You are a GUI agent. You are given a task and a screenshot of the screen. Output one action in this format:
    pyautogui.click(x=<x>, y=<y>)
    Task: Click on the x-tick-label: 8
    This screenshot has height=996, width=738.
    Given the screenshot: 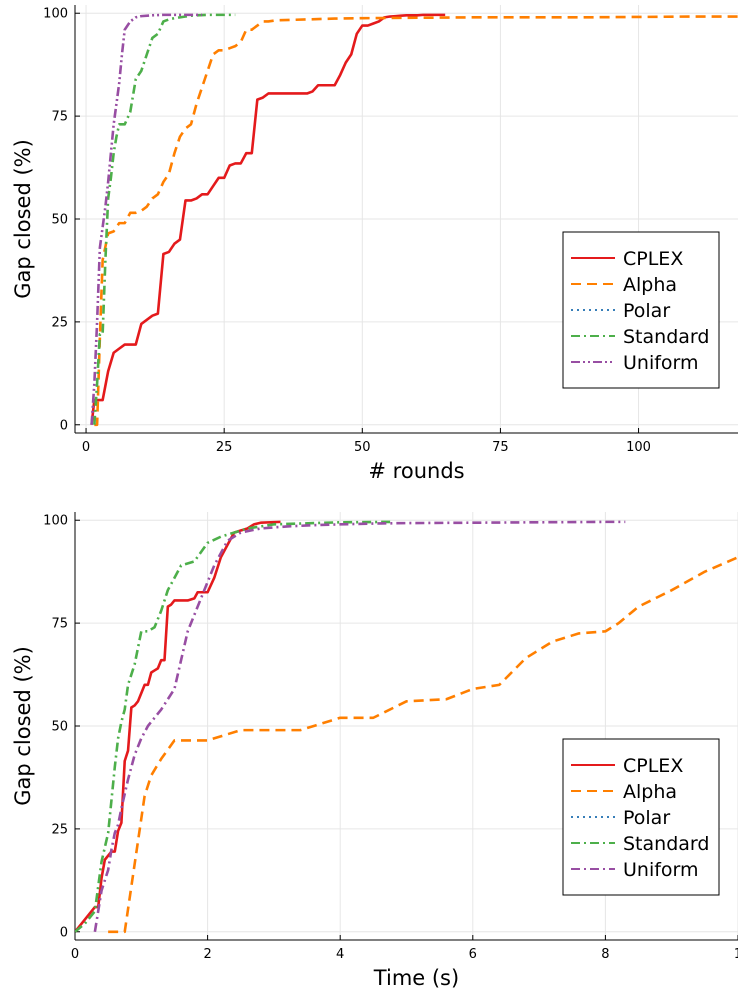 What is the action you would take?
    pyautogui.click(x=605, y=954)
    